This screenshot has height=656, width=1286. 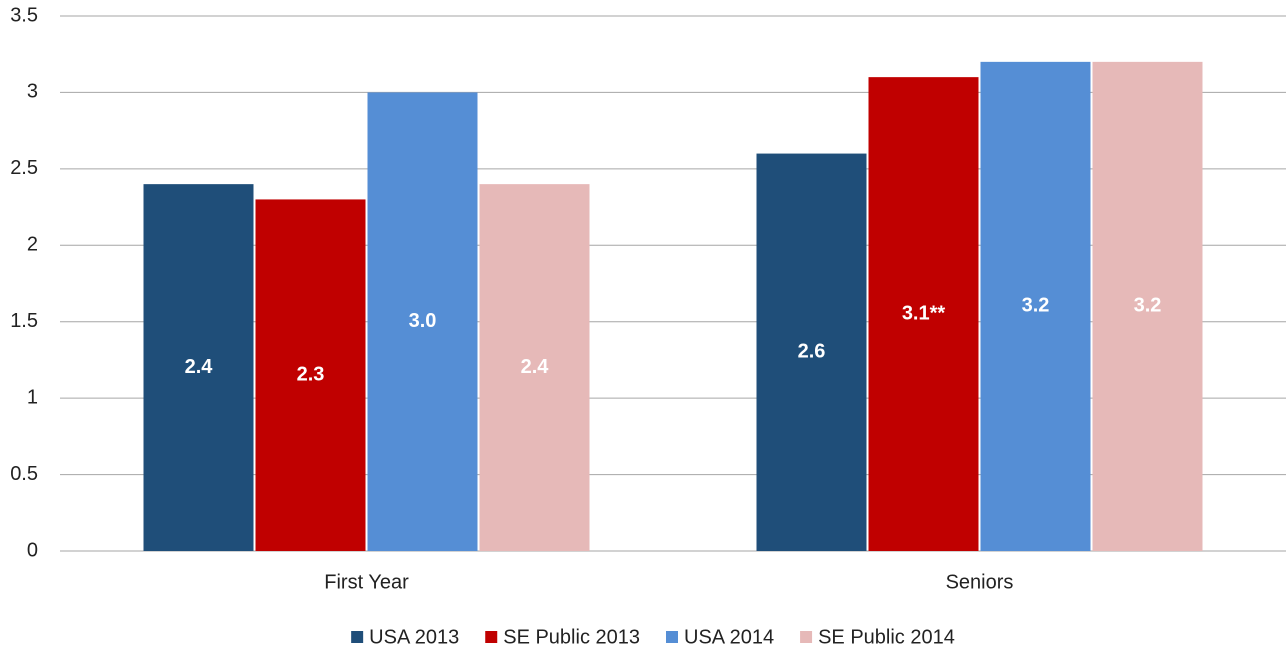 I want to click on value-label: 2.6, so click(x=812, y=352).